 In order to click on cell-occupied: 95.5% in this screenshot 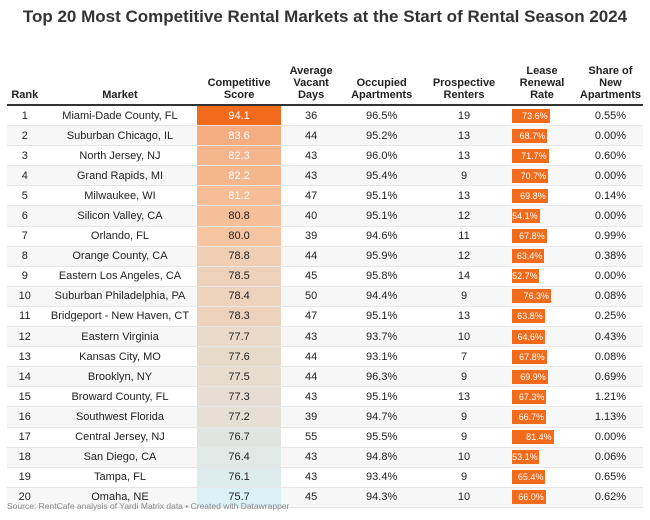, I will do `click(381, 437)`.